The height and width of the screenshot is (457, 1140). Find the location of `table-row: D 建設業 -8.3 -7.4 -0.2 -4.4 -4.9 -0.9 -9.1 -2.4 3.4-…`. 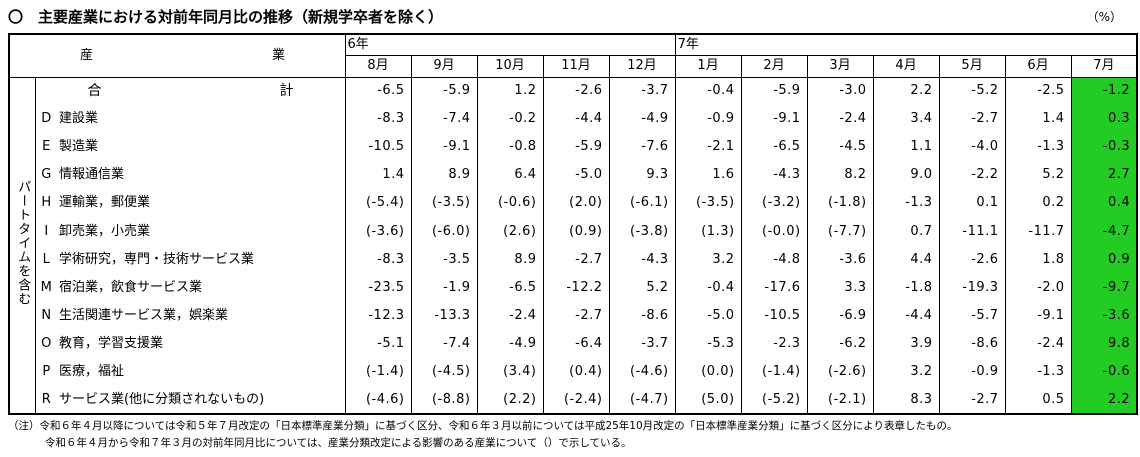

table-row: D 建設業 -8.3 -7.4 -0.2 -4.4 -4.9 -0.9 -9.1 -2.4 3.4-… is located at coordinates (573, 119).